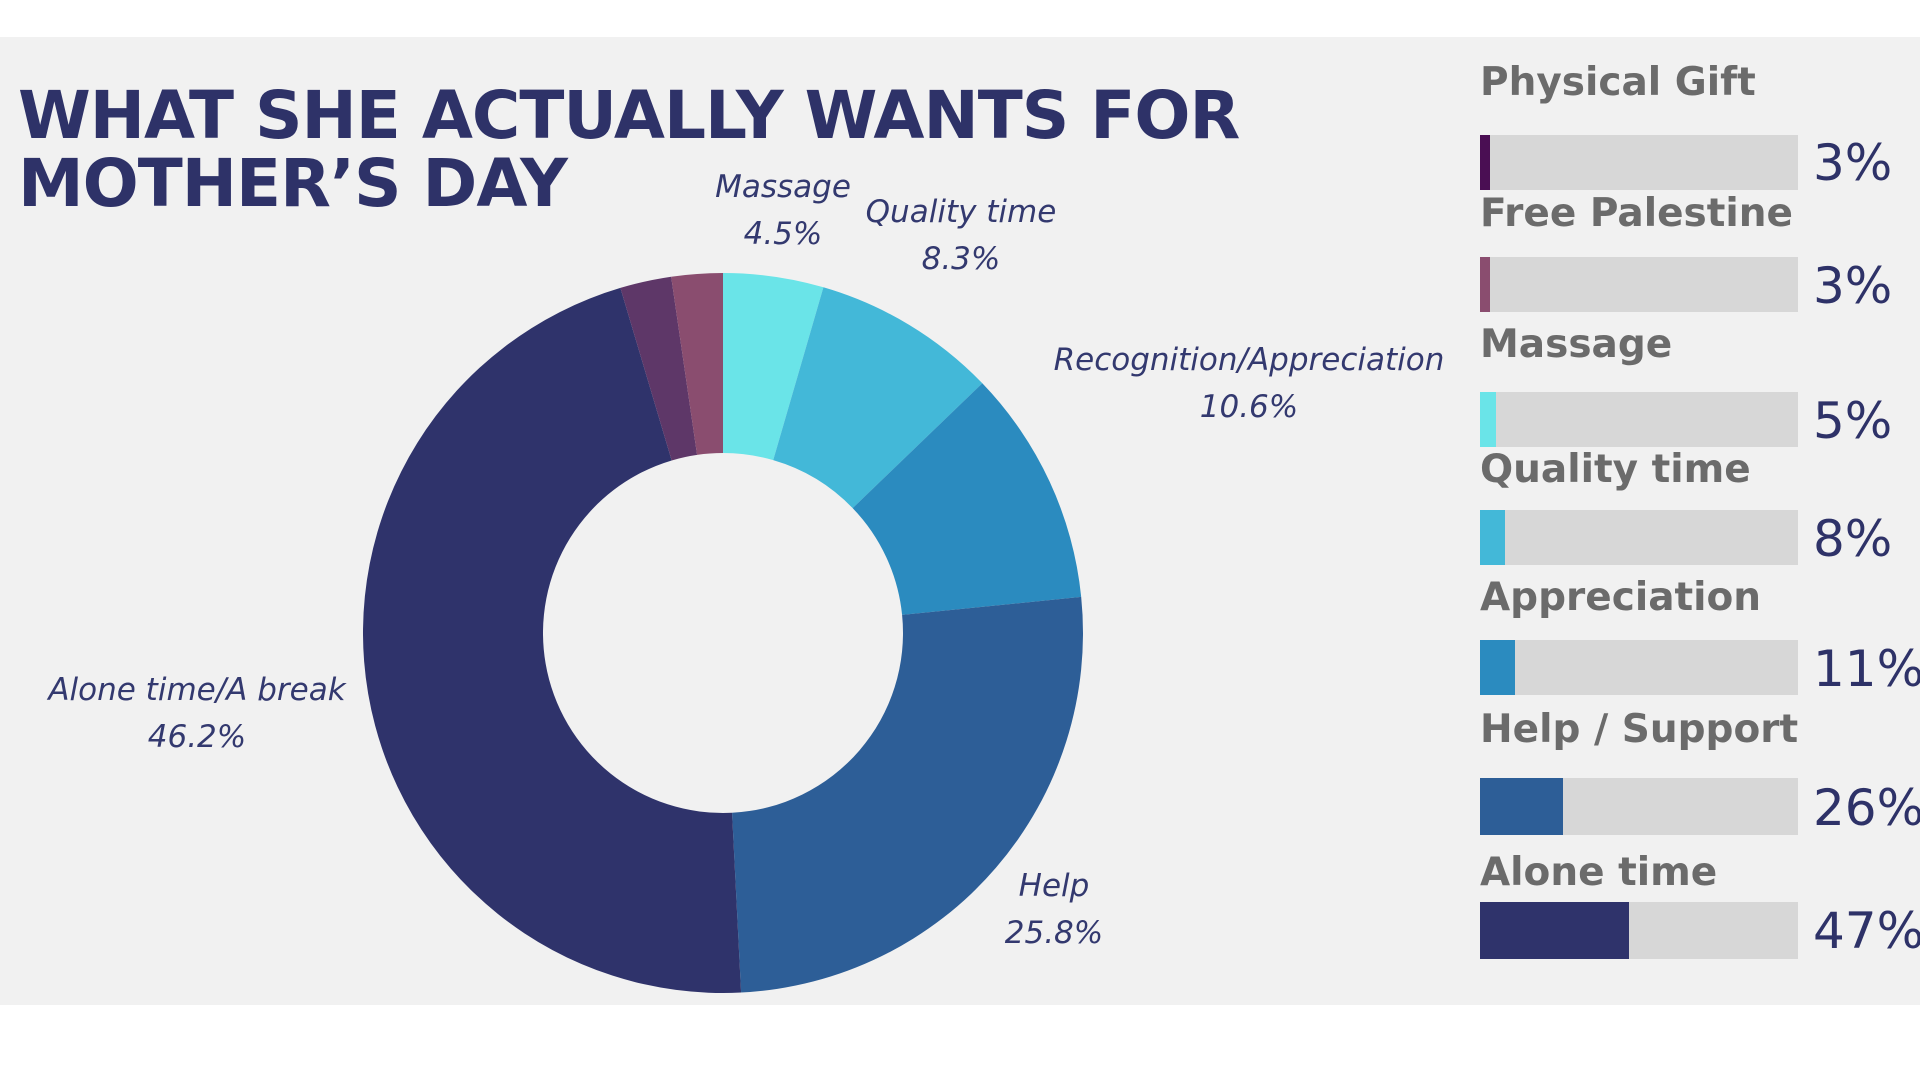  Describe the element at coordinates (961, 212) in the screenshot. I see `slice-label: Quality time` at that location.